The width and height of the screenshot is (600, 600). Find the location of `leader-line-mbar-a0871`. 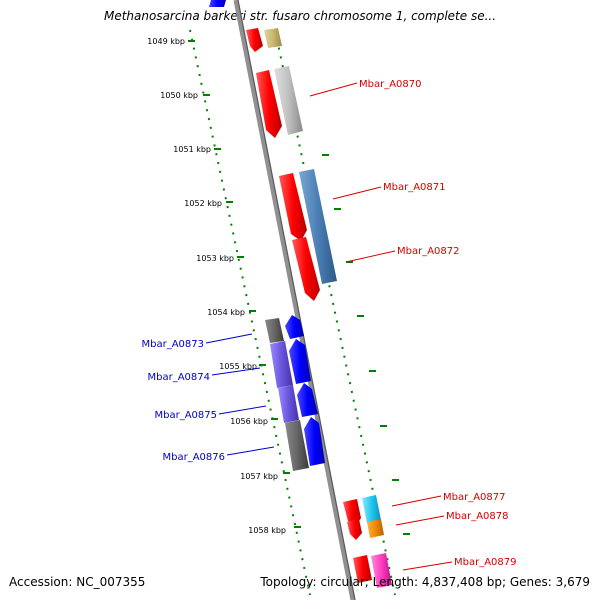

leader-line-mbar-a0871 is located at coordinates (357, 193).